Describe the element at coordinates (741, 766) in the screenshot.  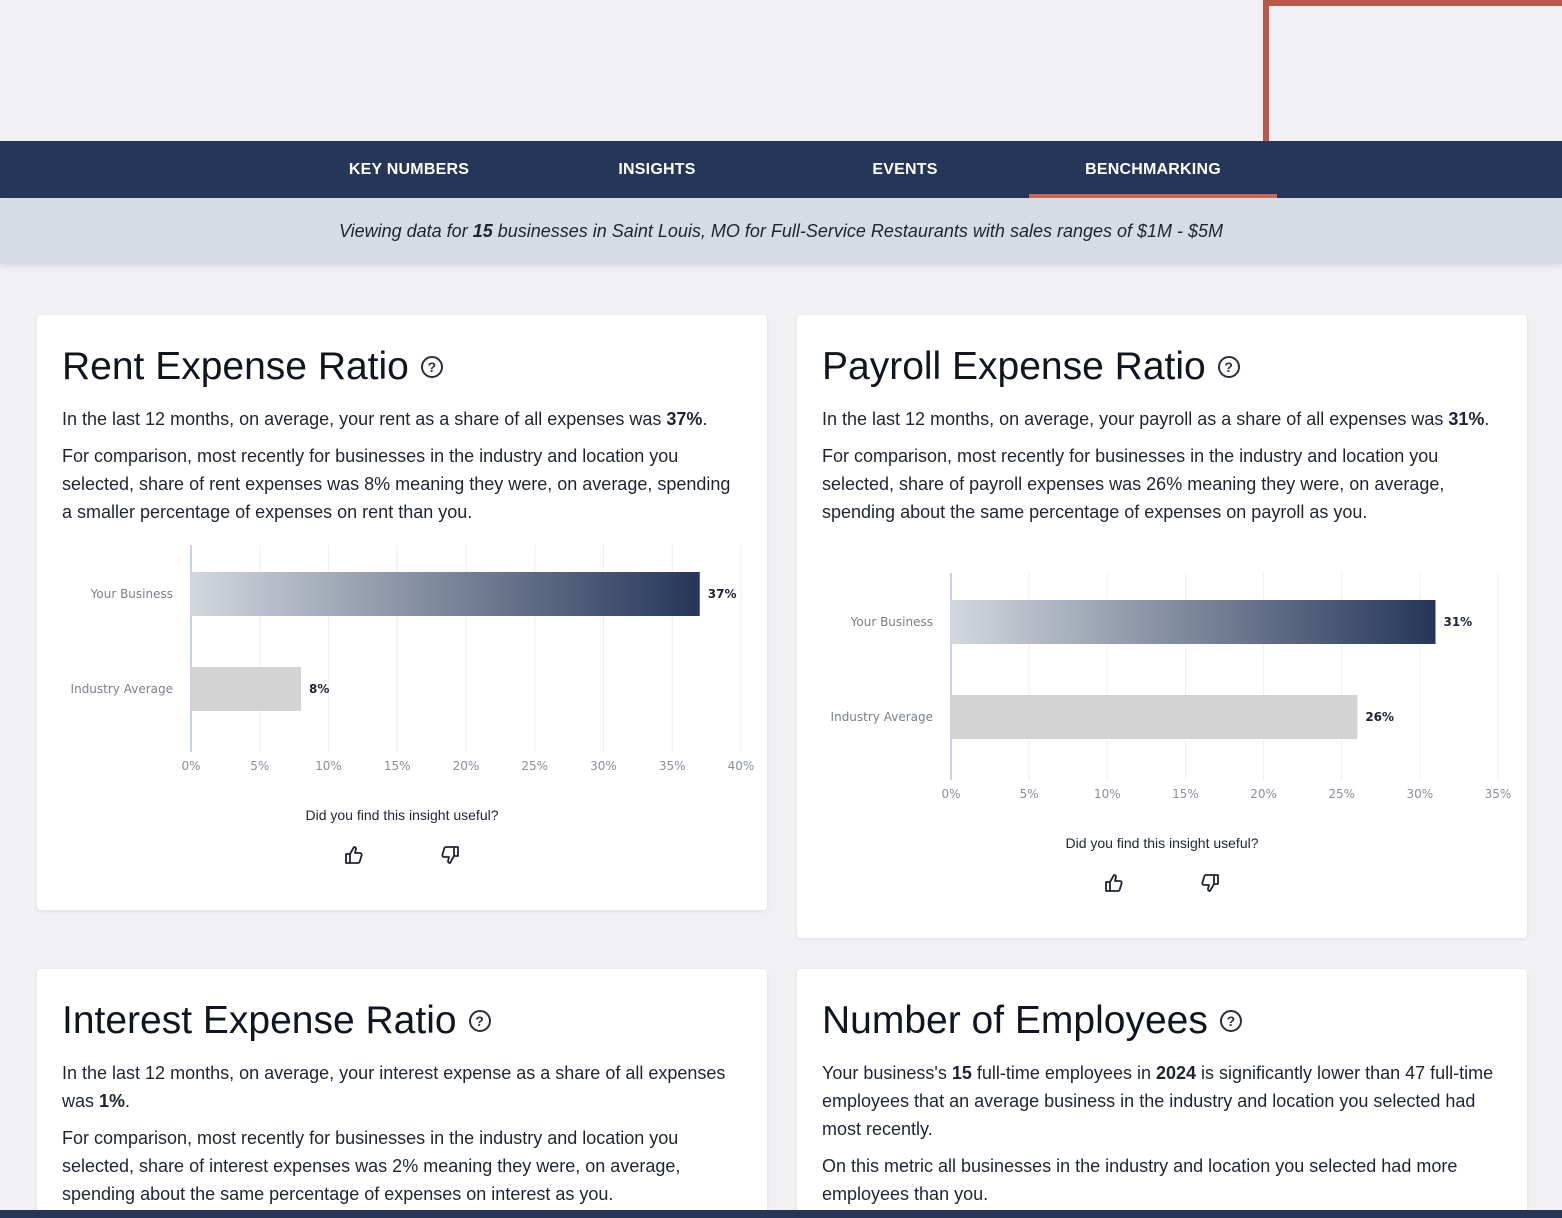
I see `x-tick-label: 40%` at that location.